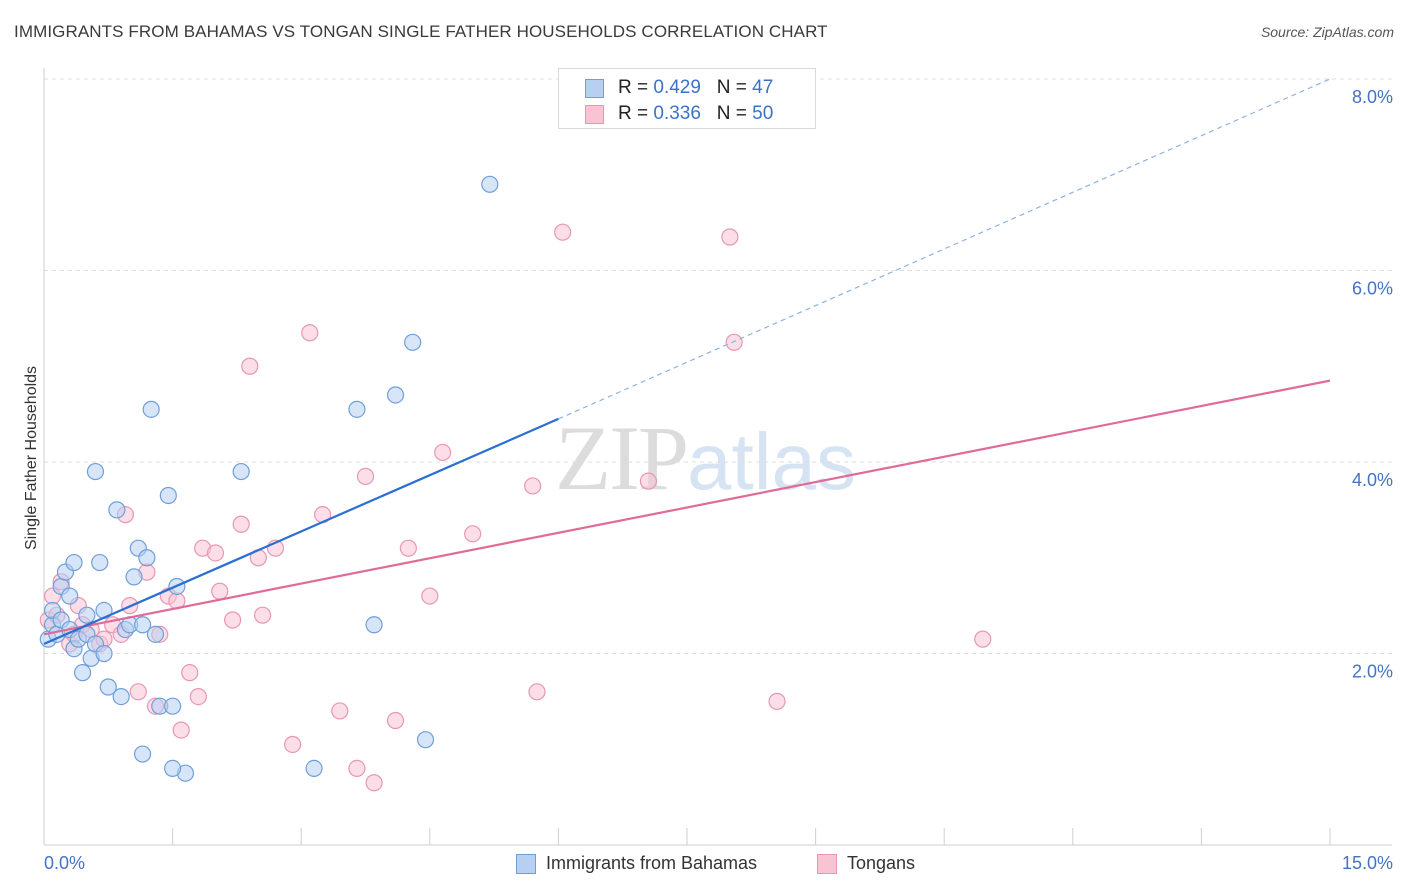 The image size is (1406, 892). What do you see at coordinates (881, 863) in the screenshot?
I see `tongans-legend-label: Tongans` at bounding box center [881, 863].